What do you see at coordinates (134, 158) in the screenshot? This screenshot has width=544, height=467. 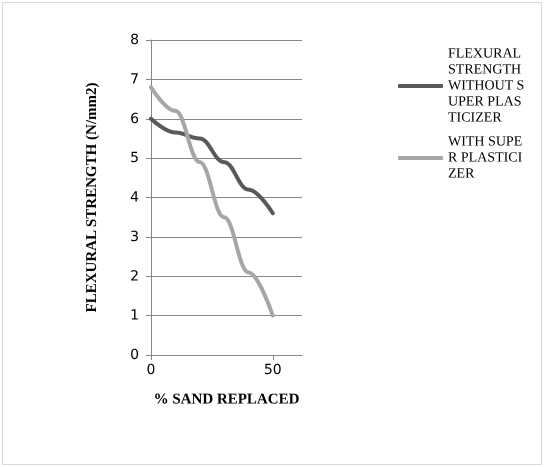 I see `y-tick-label: 5` at bounding box center [134, 158].